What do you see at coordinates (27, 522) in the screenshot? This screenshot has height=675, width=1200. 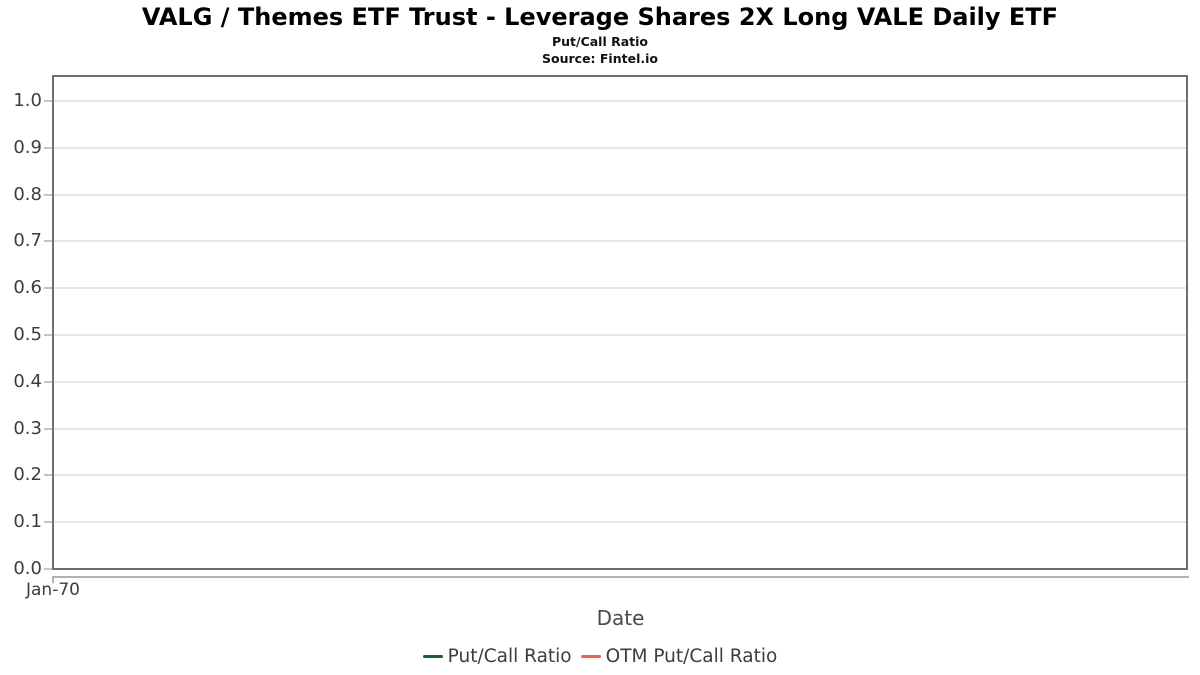 I see `y-tick-label: 0.1` at bounding box center [27, 522].